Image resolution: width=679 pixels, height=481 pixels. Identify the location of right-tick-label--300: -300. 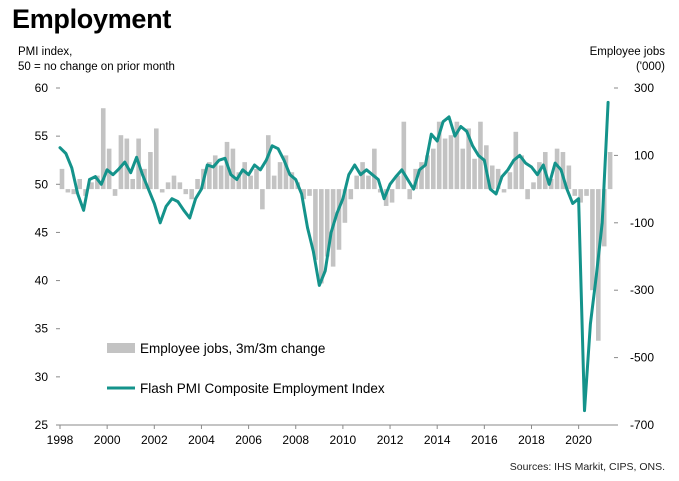
(642, 290).